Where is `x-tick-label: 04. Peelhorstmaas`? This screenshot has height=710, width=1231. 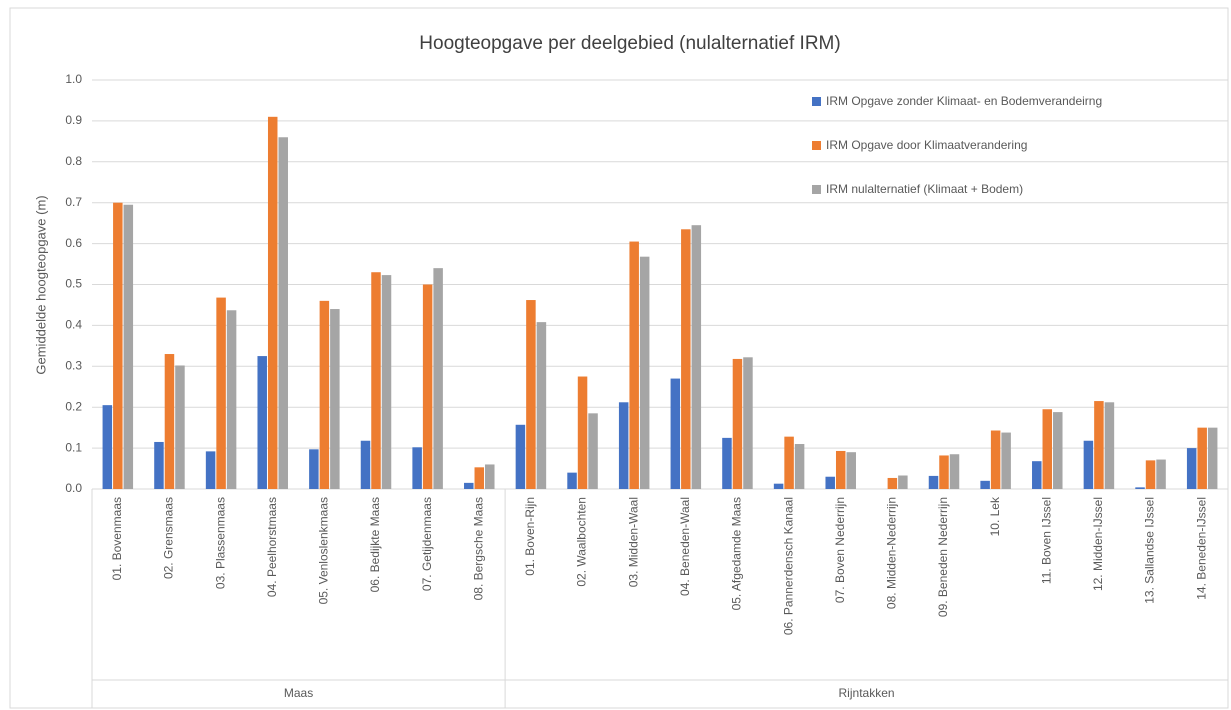 x-tick-label: 04. Peelhorstmaas is located at coordinates (272, 547).